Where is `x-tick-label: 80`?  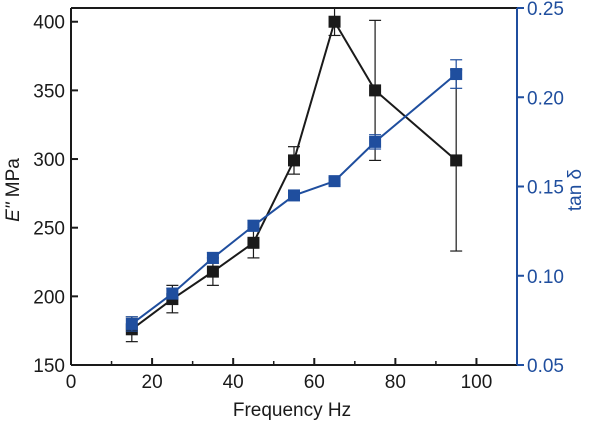
x-tick-label: 80 is located at coordinates (395, 382).